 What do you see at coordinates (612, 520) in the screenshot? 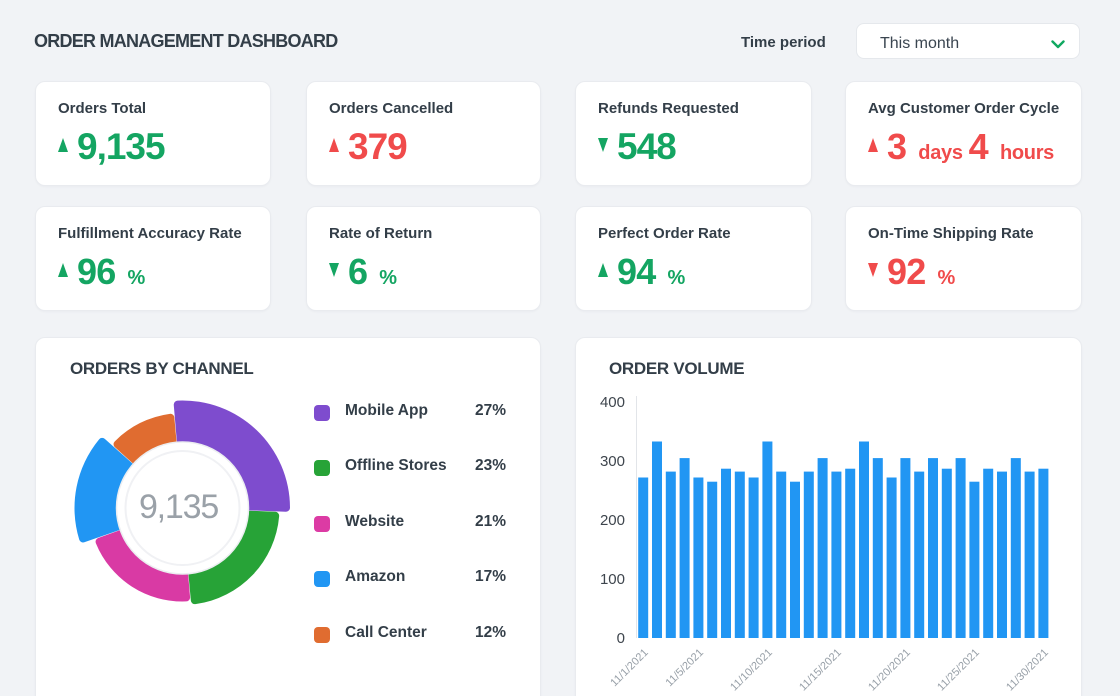
I see `svg-text: 200` at bounding box center [612, 520].